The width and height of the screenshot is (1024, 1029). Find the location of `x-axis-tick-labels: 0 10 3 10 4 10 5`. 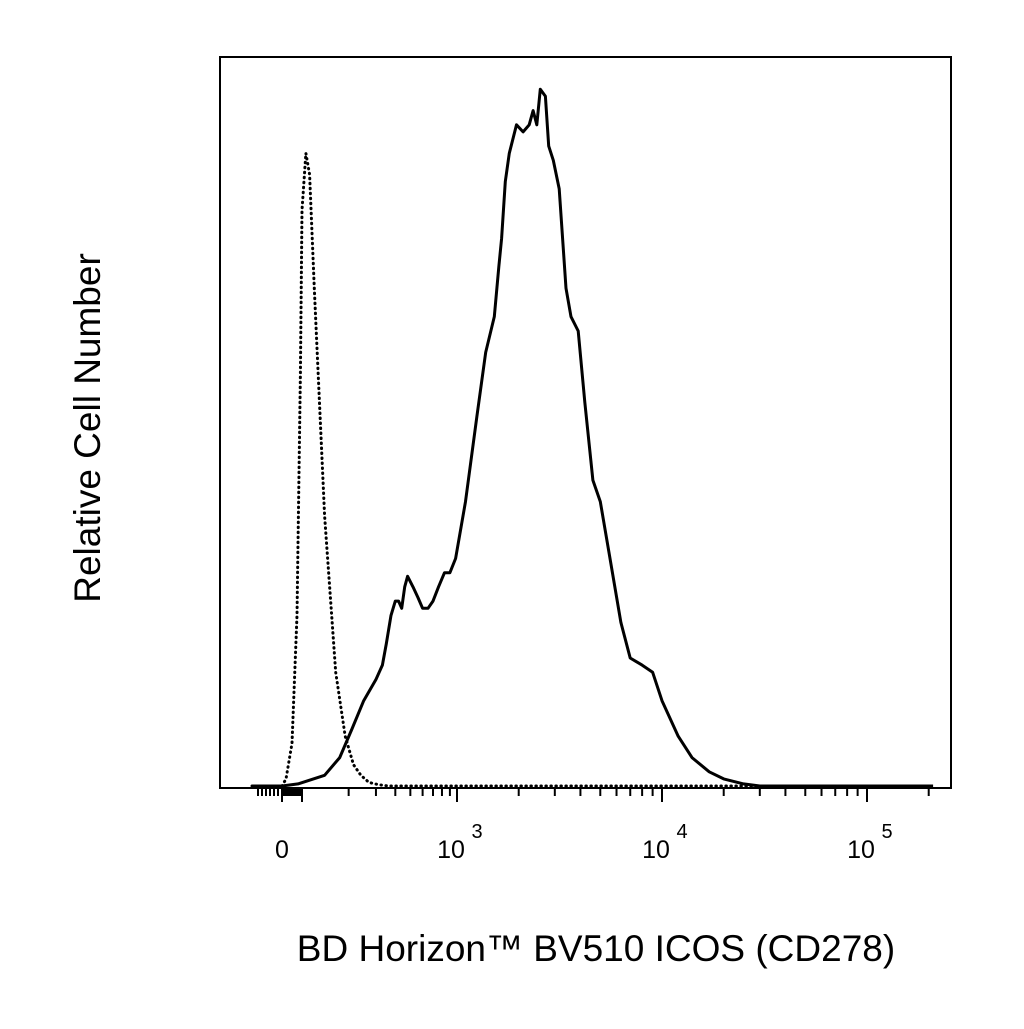

x-axis-tick-labels: 0 10 3 10 4 10 5 is located at coordinates (584, 842).